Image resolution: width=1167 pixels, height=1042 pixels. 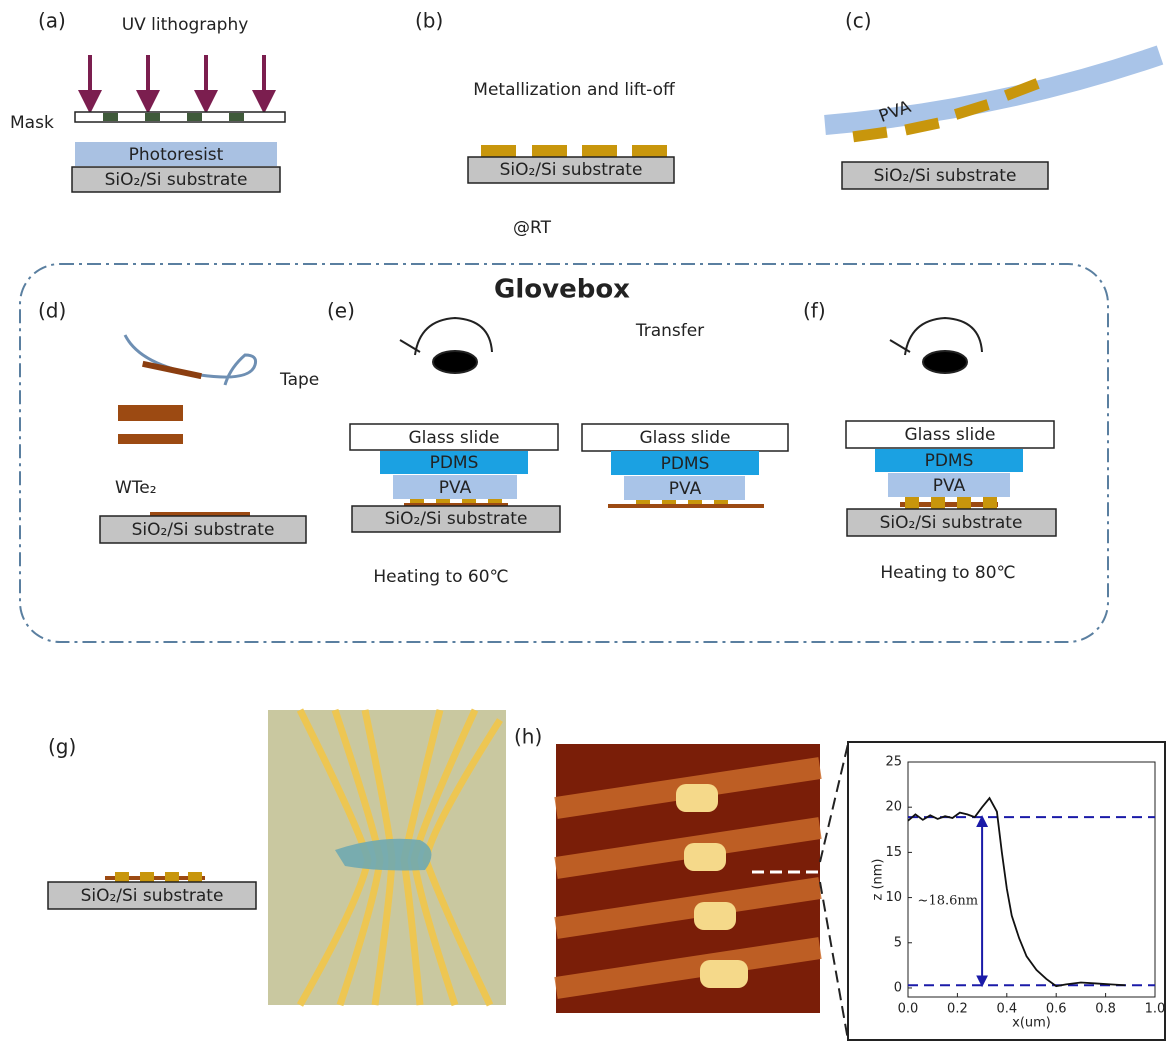 I want to click on mask-dark, so click(x=173, y=117).